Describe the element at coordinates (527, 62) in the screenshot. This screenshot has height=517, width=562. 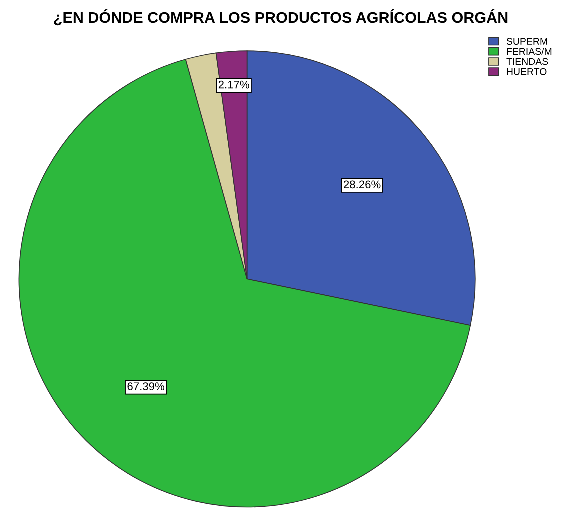
I see `legend-label: TIENDAS` at that location.